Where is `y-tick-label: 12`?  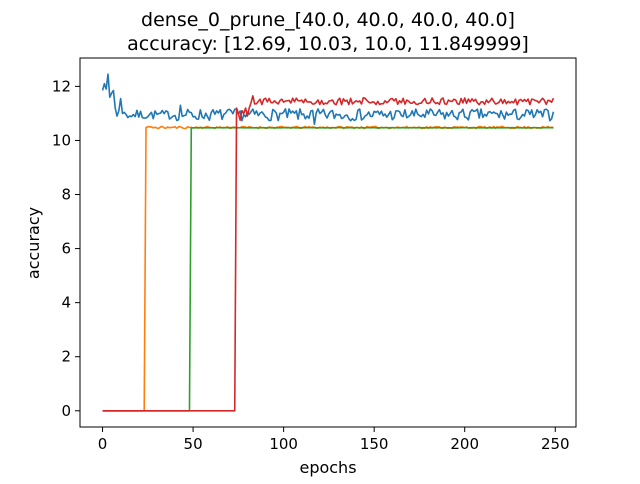 y-tick-label: 12 is located at coordinates (61, 86).